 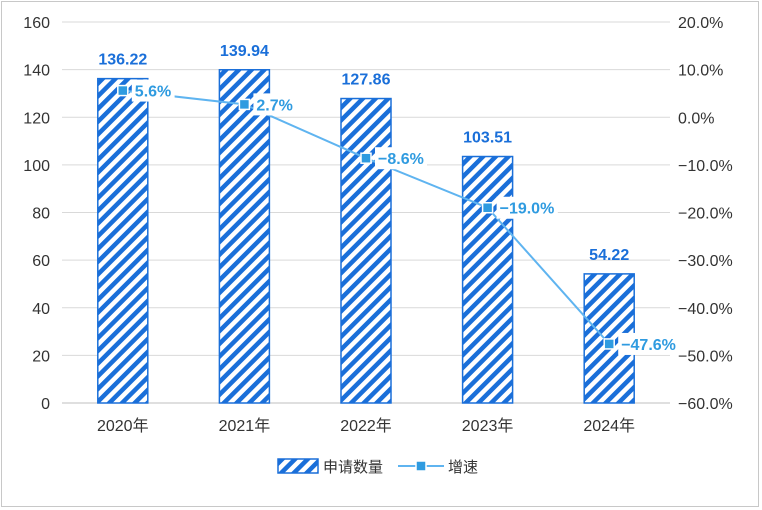 What do you see at coordinates (122, 60) in the screenshot?
I see `bar-value-label: 136.22` at bounding box center [122, 60].